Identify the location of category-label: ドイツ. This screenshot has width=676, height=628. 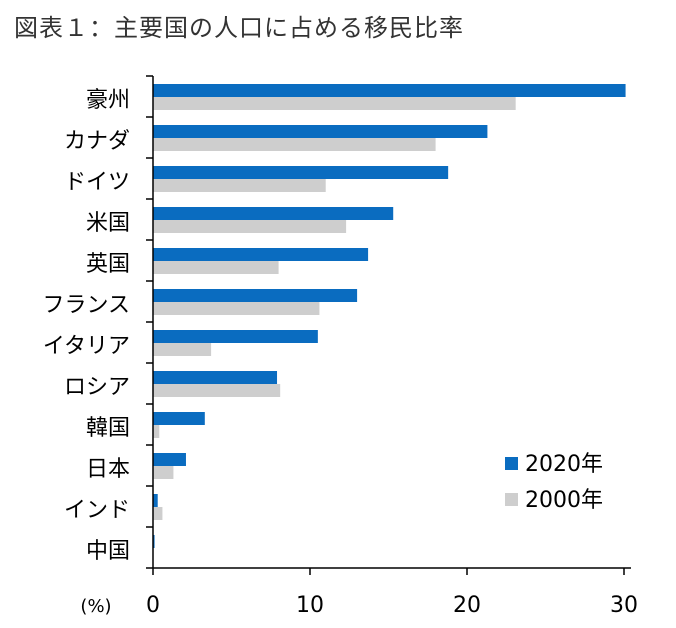
(97, 182).